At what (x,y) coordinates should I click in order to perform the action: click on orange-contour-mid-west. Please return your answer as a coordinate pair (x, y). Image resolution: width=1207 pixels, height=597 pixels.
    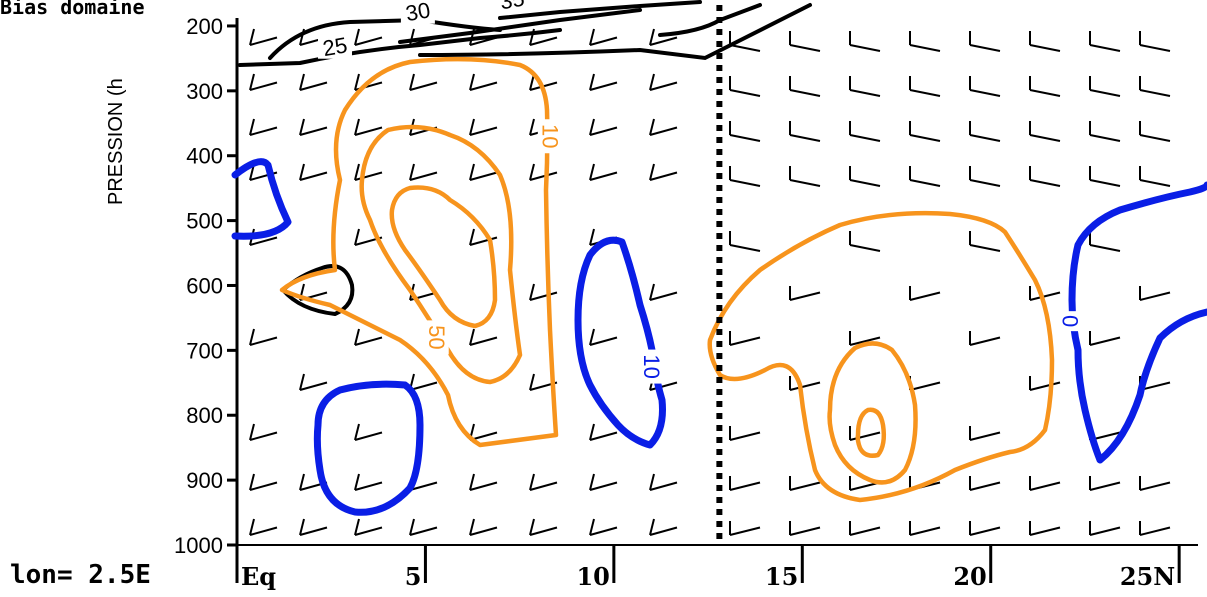
    Looking at the image, I should click on (441, 254).